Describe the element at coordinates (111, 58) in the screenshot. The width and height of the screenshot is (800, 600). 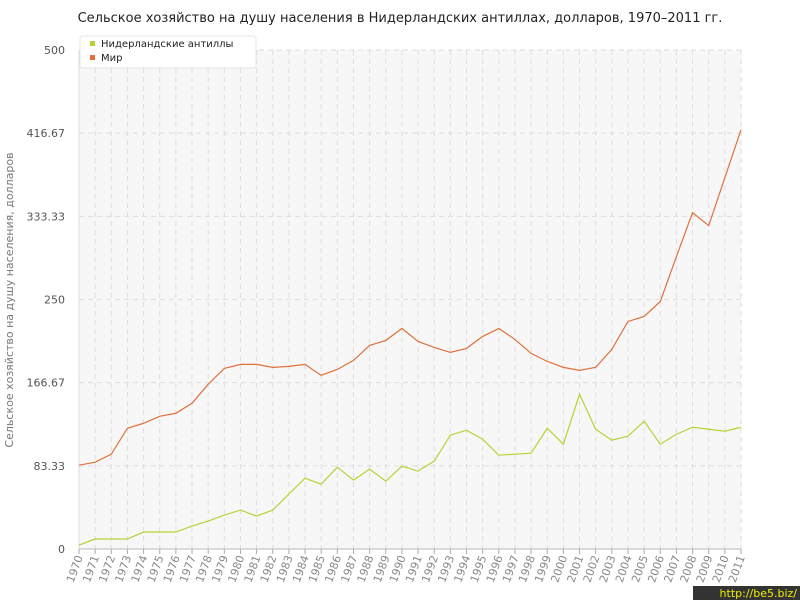
I see `legend-label: Мир` at that location.